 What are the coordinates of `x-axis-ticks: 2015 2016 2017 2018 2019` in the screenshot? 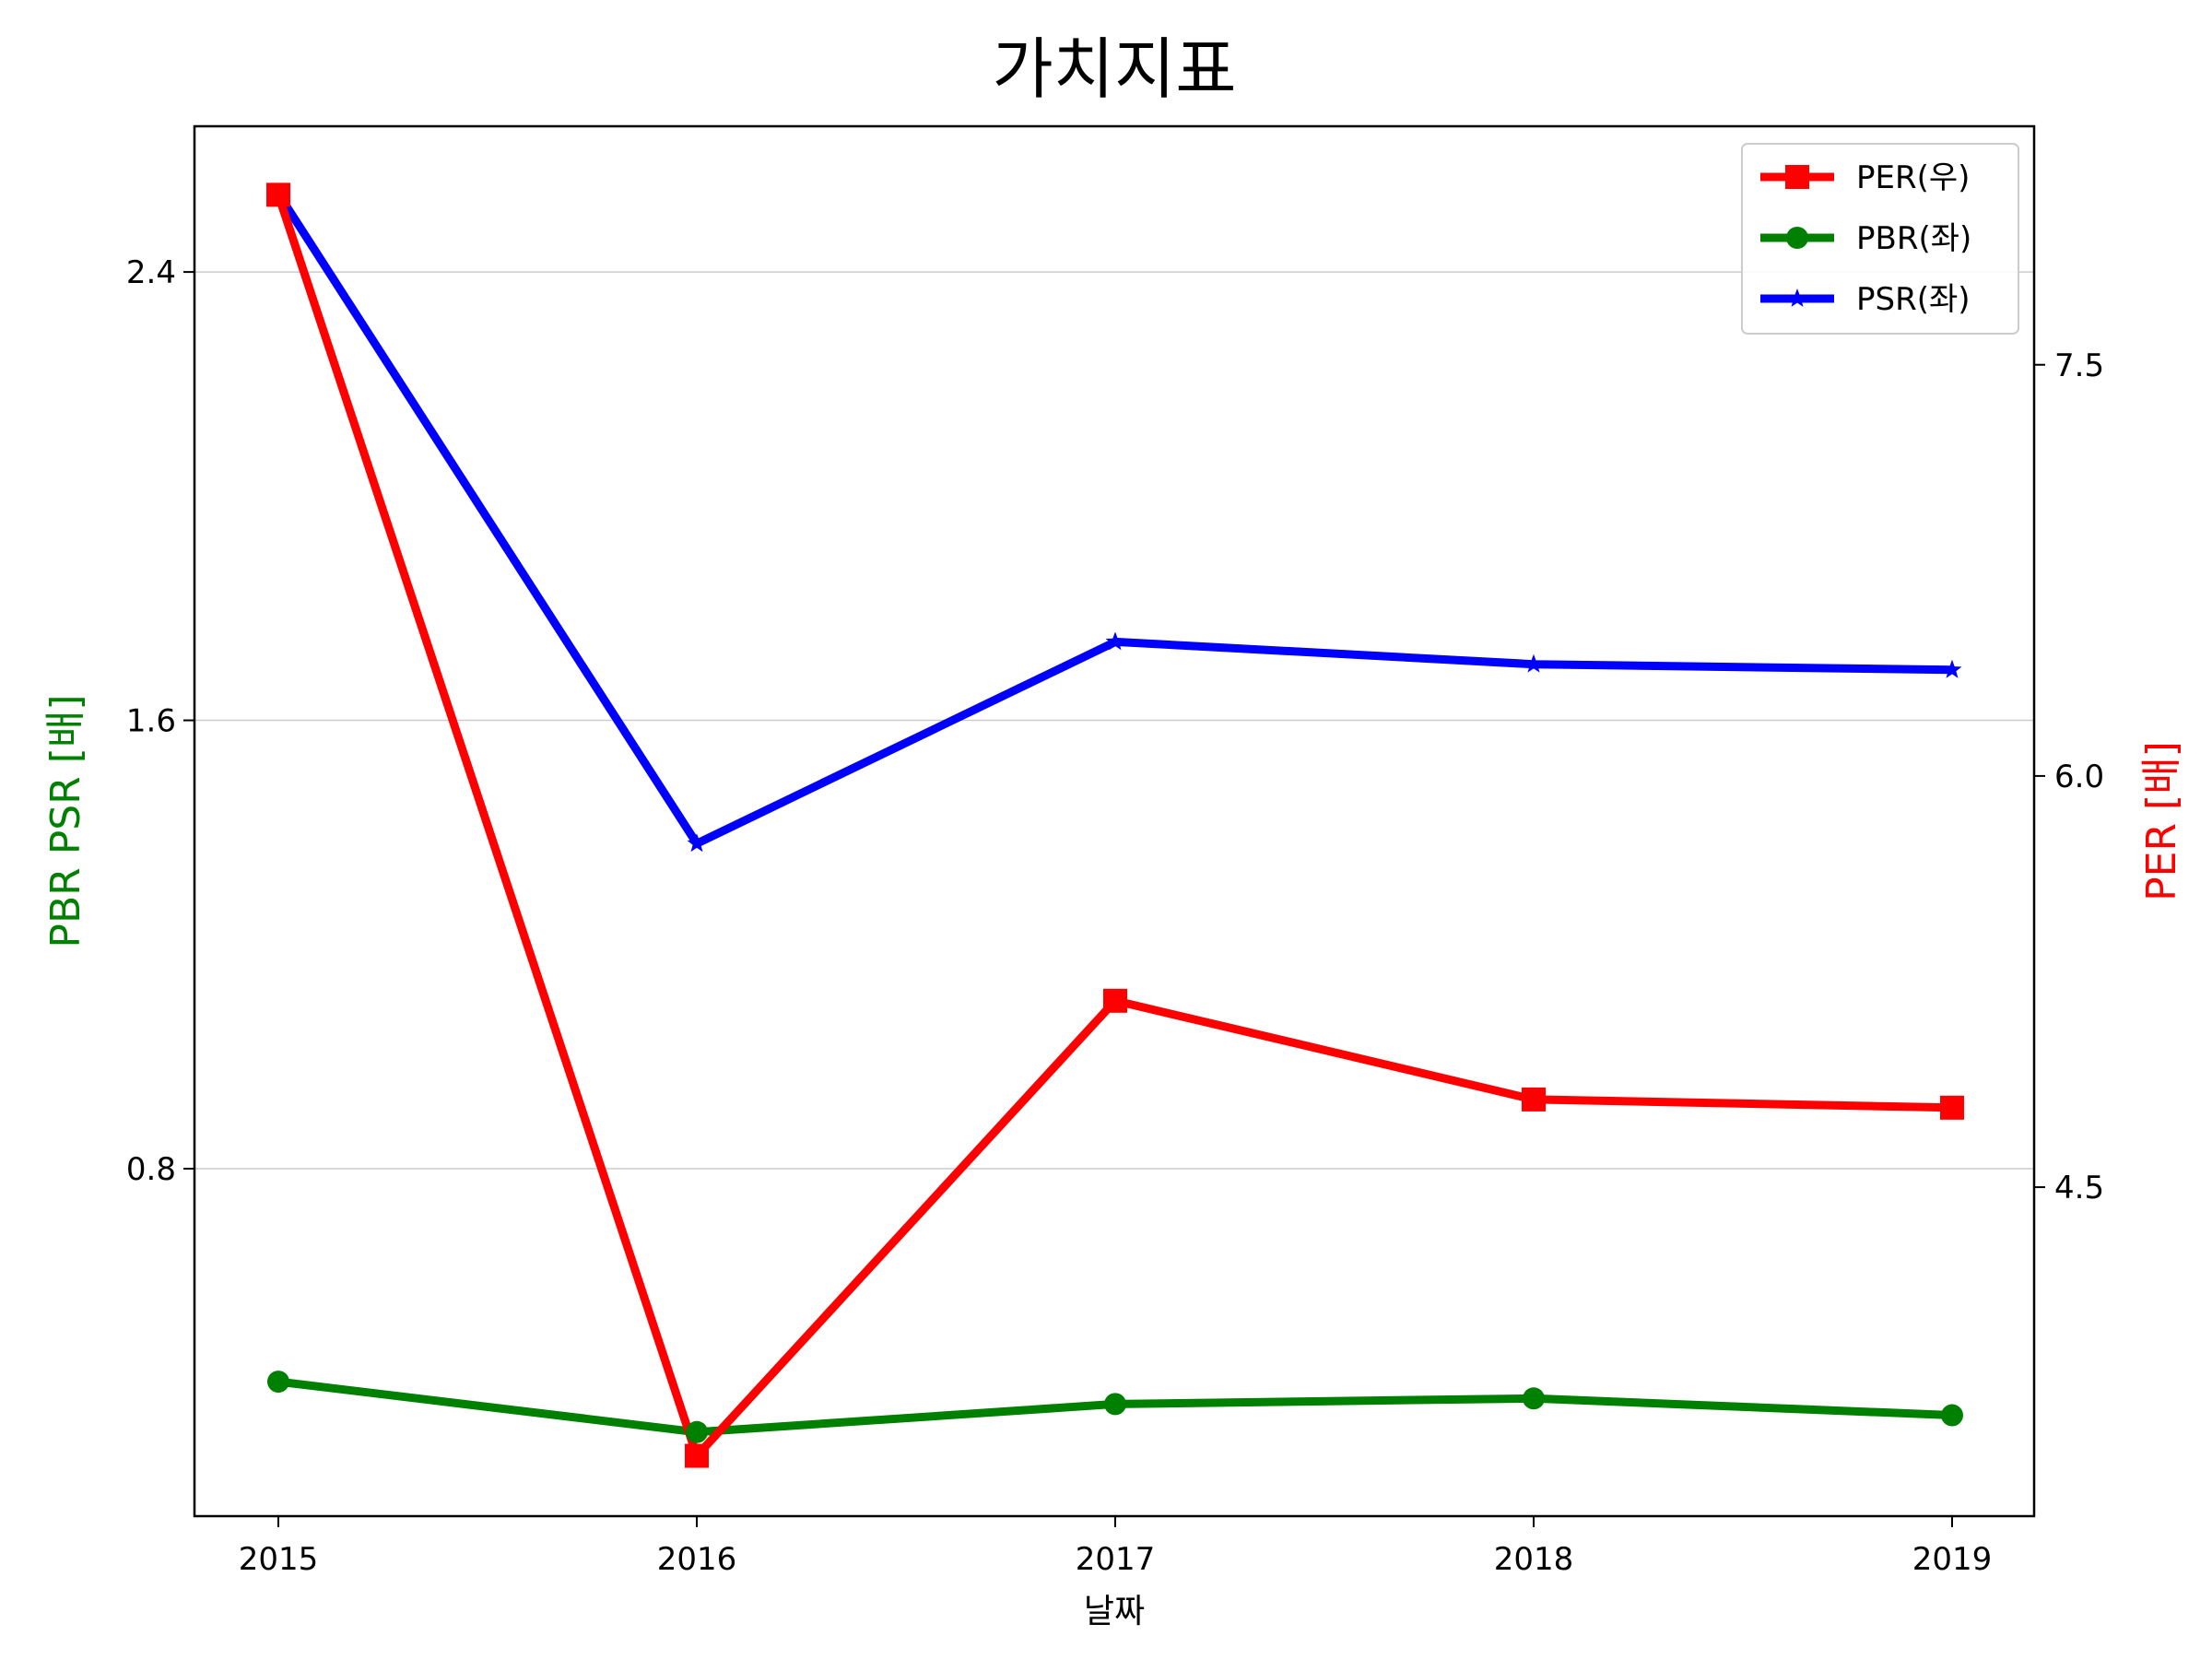 It's located at (1116, 1547).